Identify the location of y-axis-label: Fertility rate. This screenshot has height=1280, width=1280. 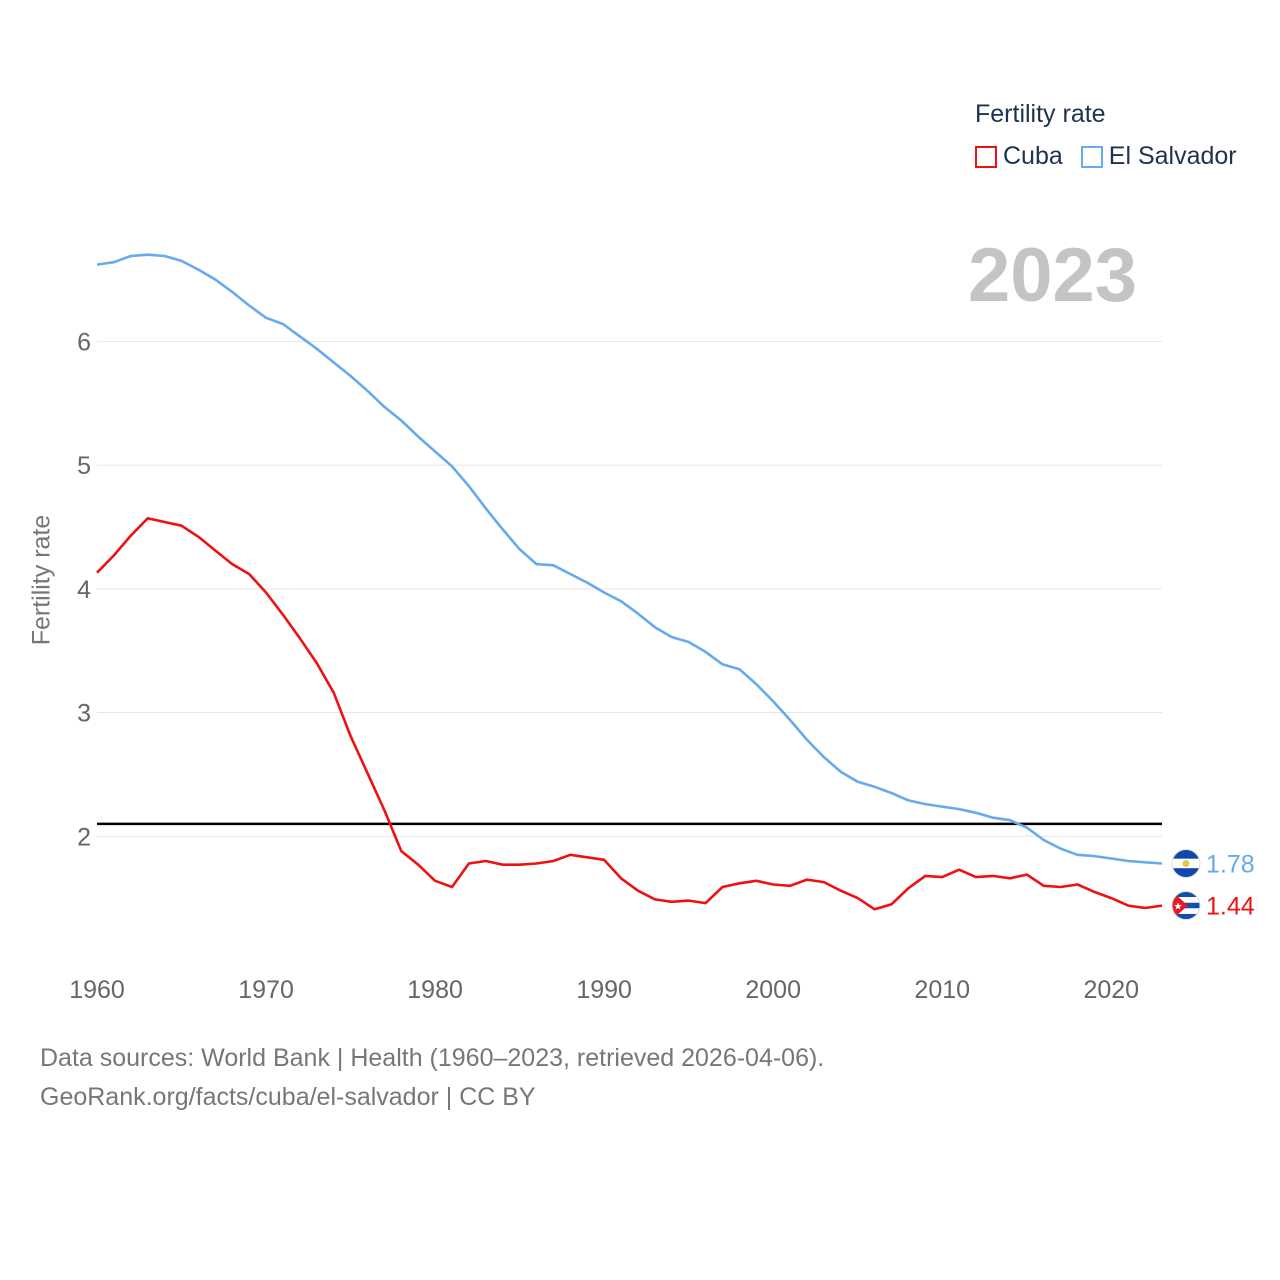
(41, 580).